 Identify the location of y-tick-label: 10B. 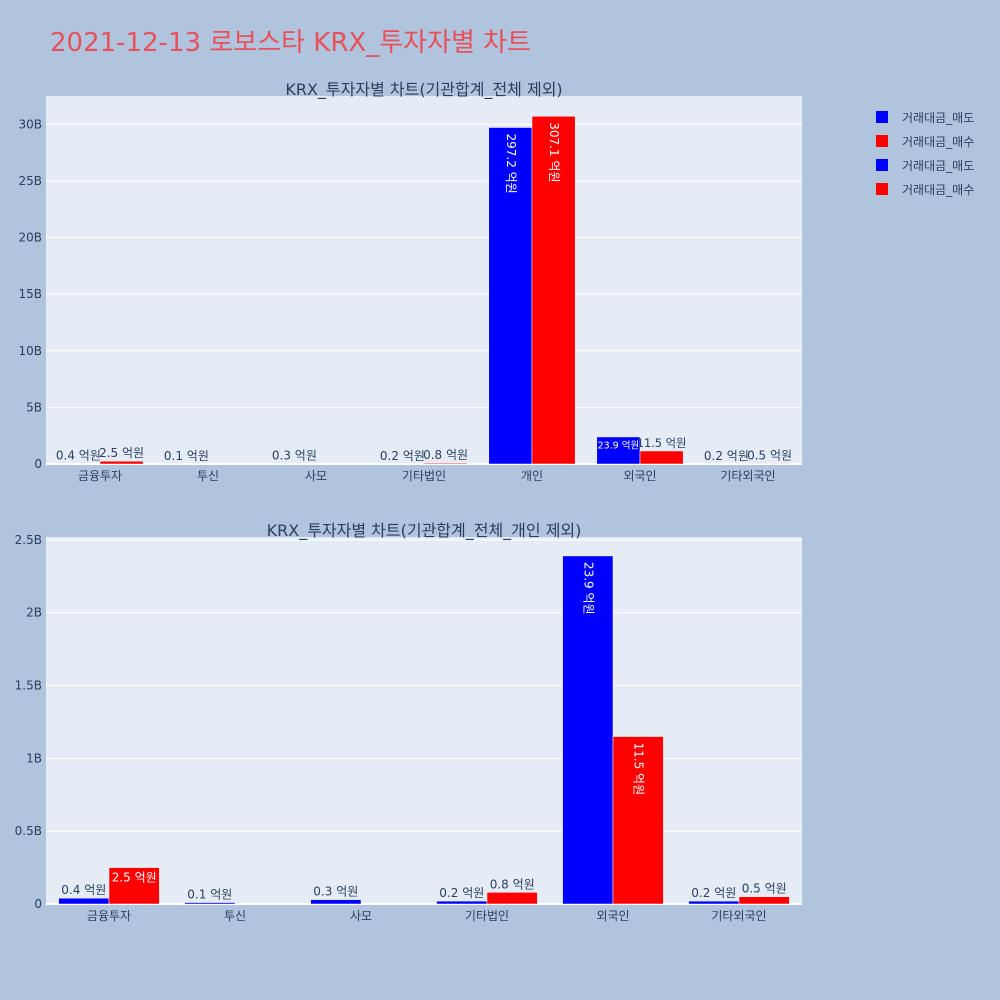
(30, 351).